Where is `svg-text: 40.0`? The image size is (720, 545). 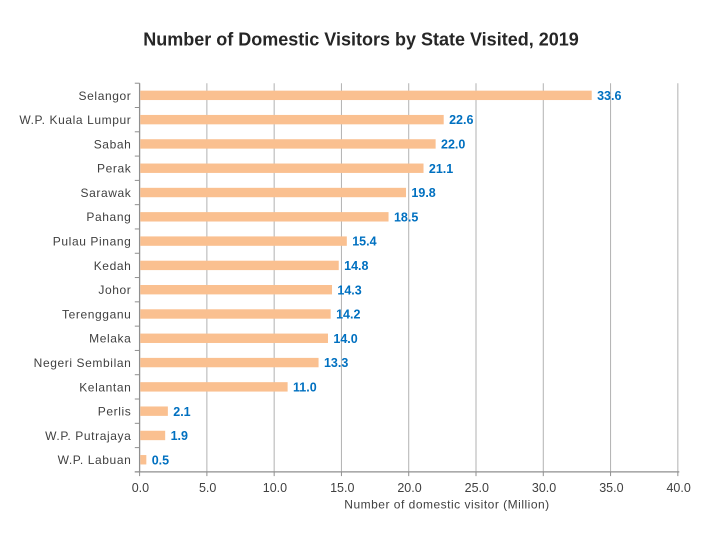
svg-text: 40.0 is located at coordinates (678, 488).